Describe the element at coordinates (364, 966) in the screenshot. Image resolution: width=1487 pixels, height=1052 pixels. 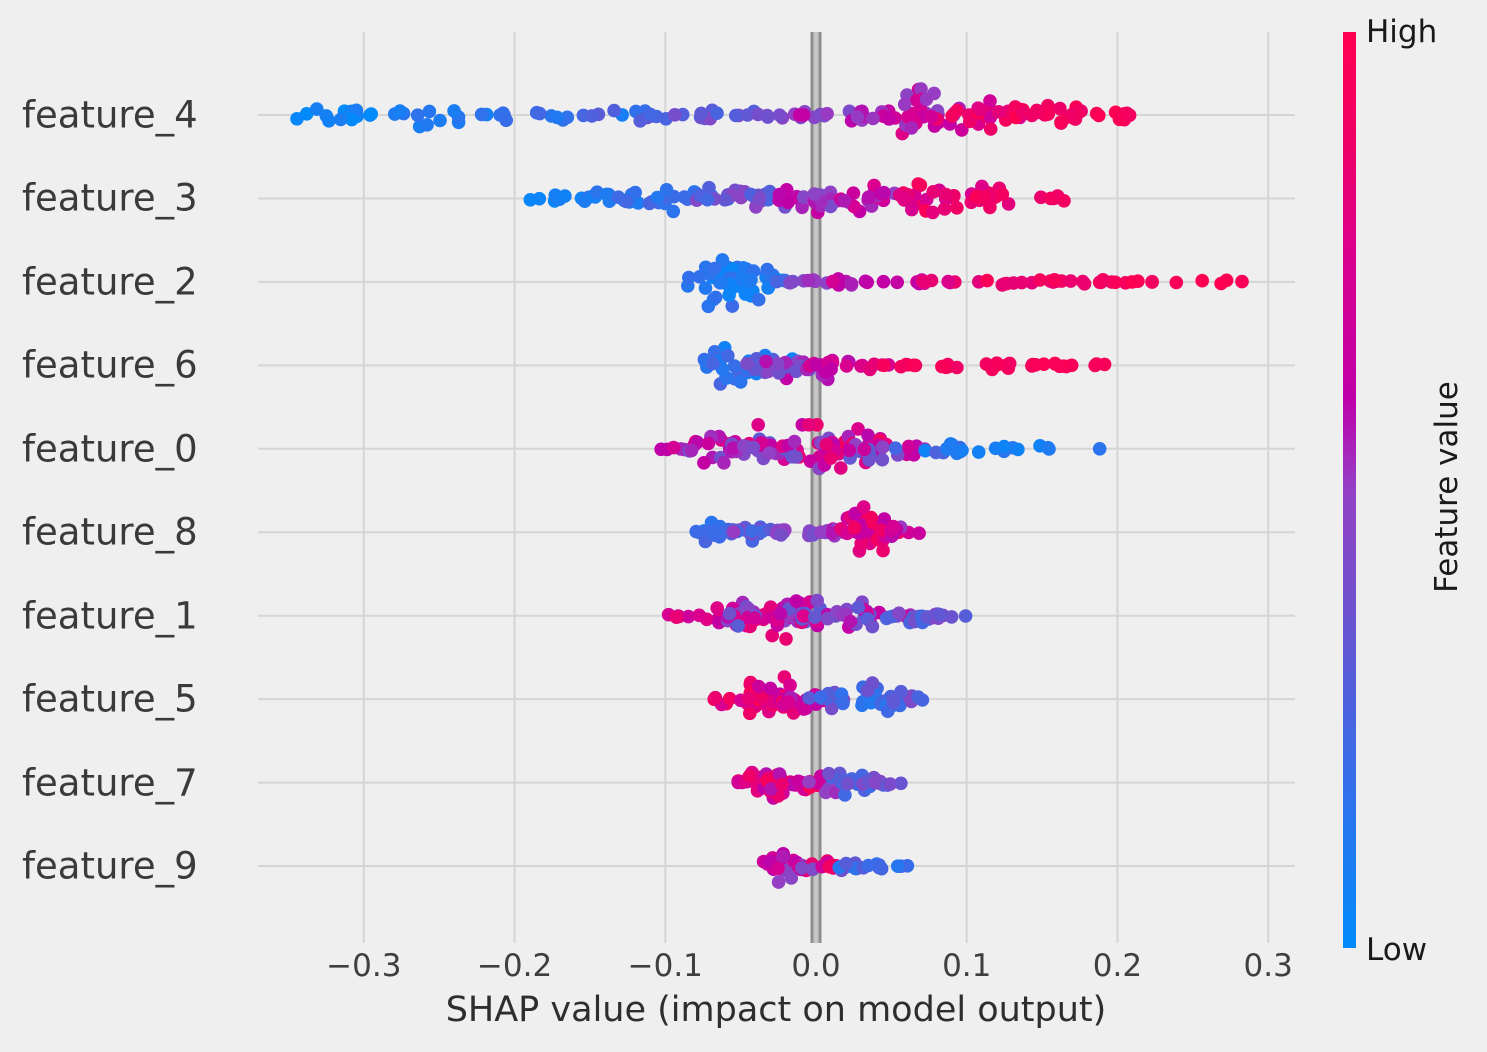
I see `x-tick-label-−0.3: −0.3` at that location.